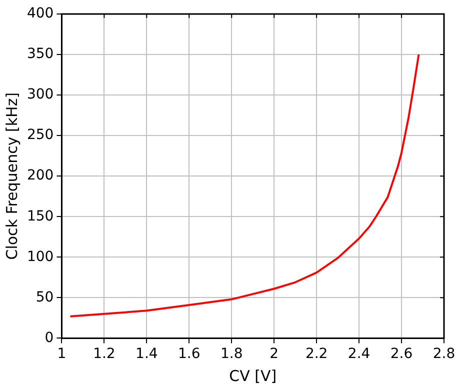 The width and height of the screenshot is (472, 388). Describe the element at coordinates (189, 354) in the screenshot. I see `x-tick-label: 1.6` at that location.